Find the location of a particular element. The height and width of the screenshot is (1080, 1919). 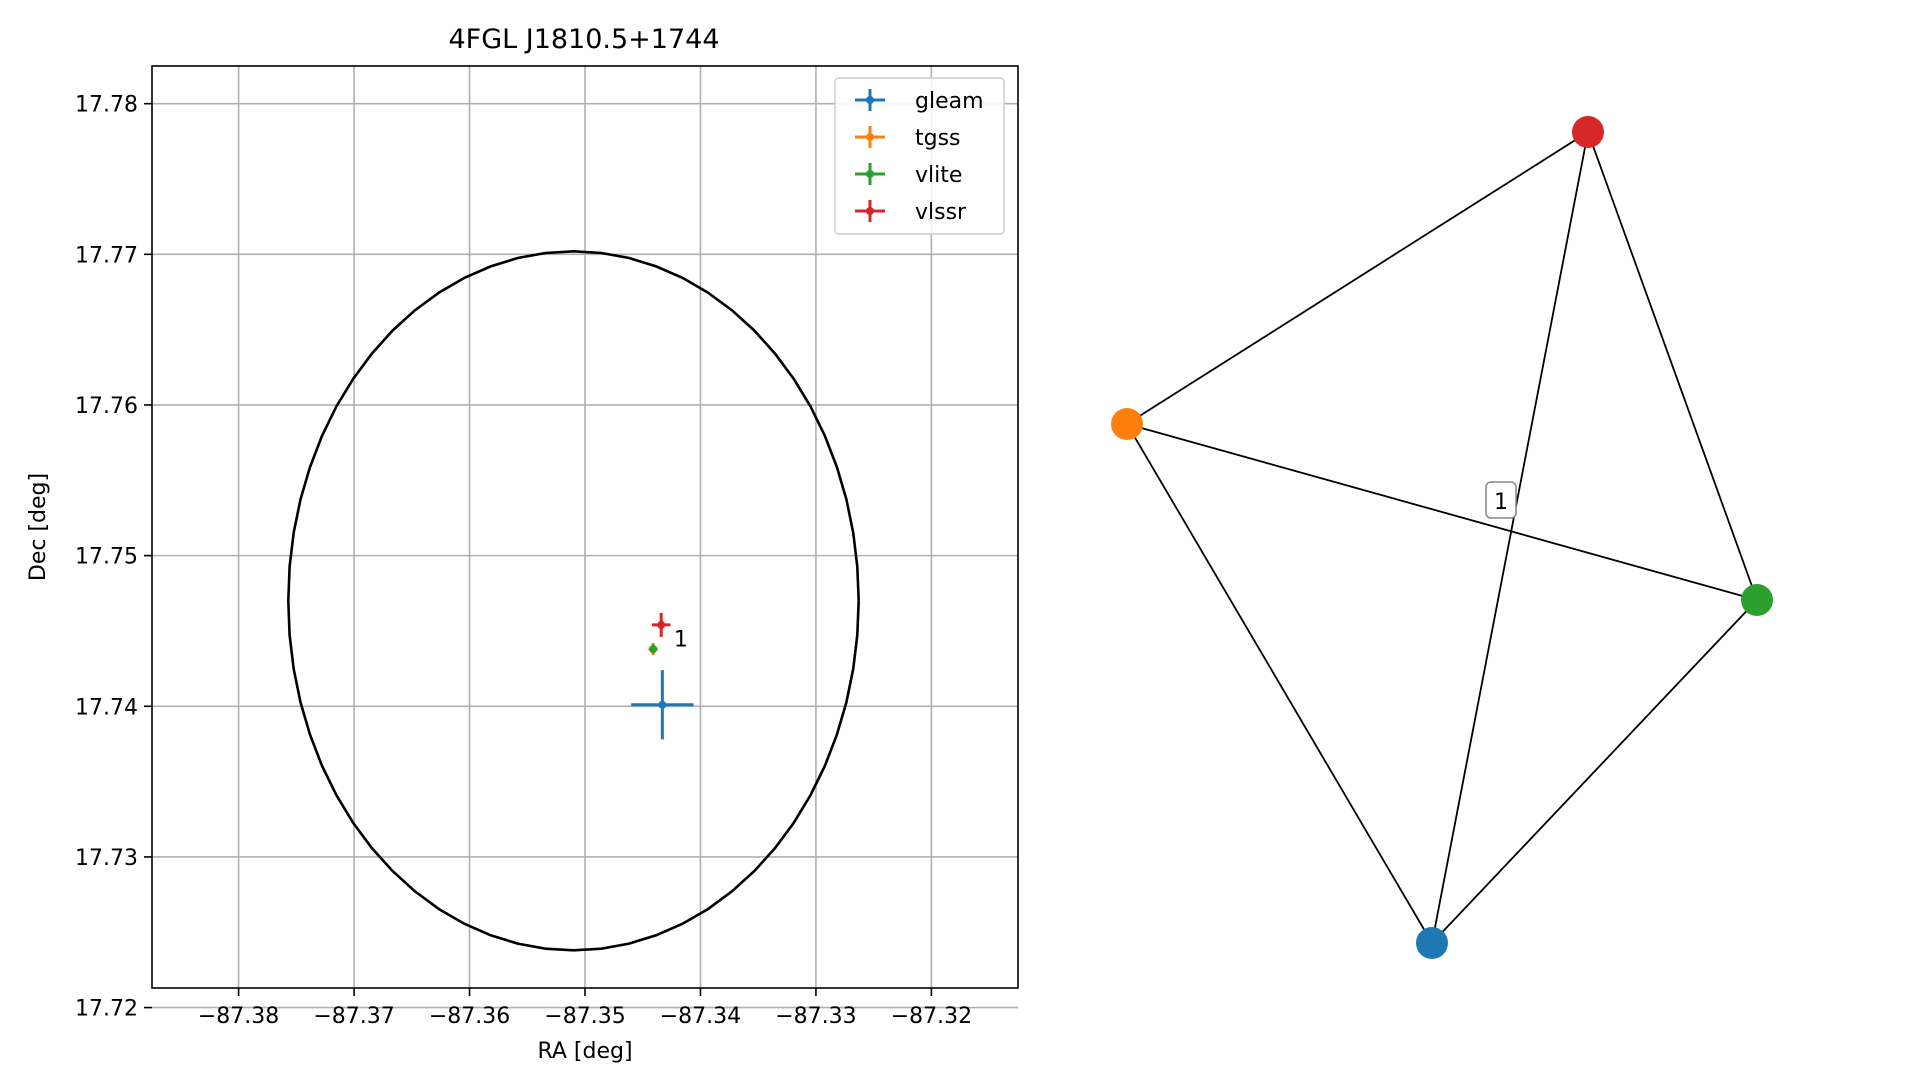

legend-label: vlite is located at coordinates (938, 175).